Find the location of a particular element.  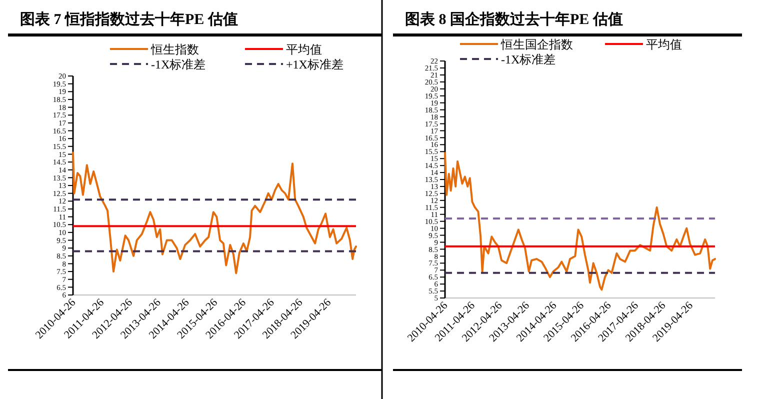

legend-label: 恒生指数 is located at coordinates (174, 49).